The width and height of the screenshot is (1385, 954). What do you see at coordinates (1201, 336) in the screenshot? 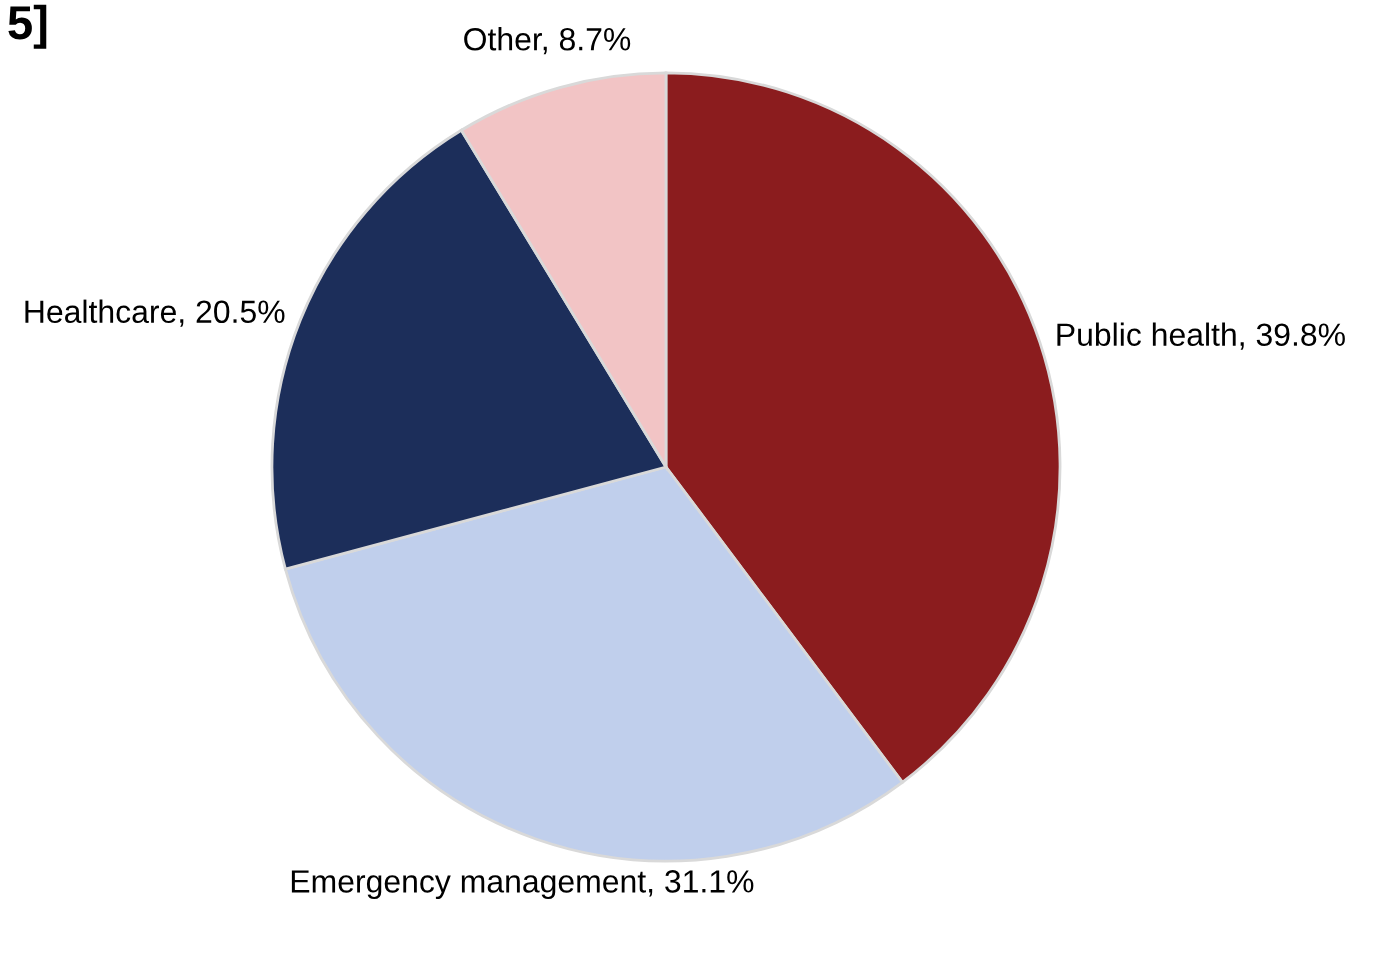
I see `slice-label: Public health, 39.8%` at bounding box center [1201, 336].